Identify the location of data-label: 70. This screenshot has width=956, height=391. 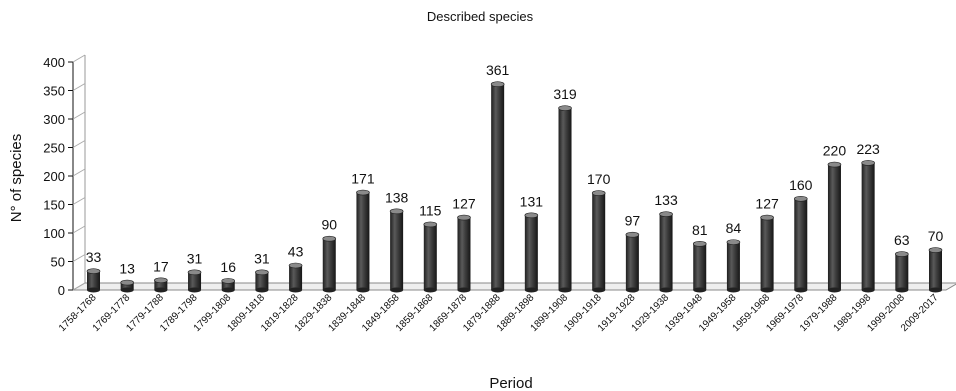
(936, 236).